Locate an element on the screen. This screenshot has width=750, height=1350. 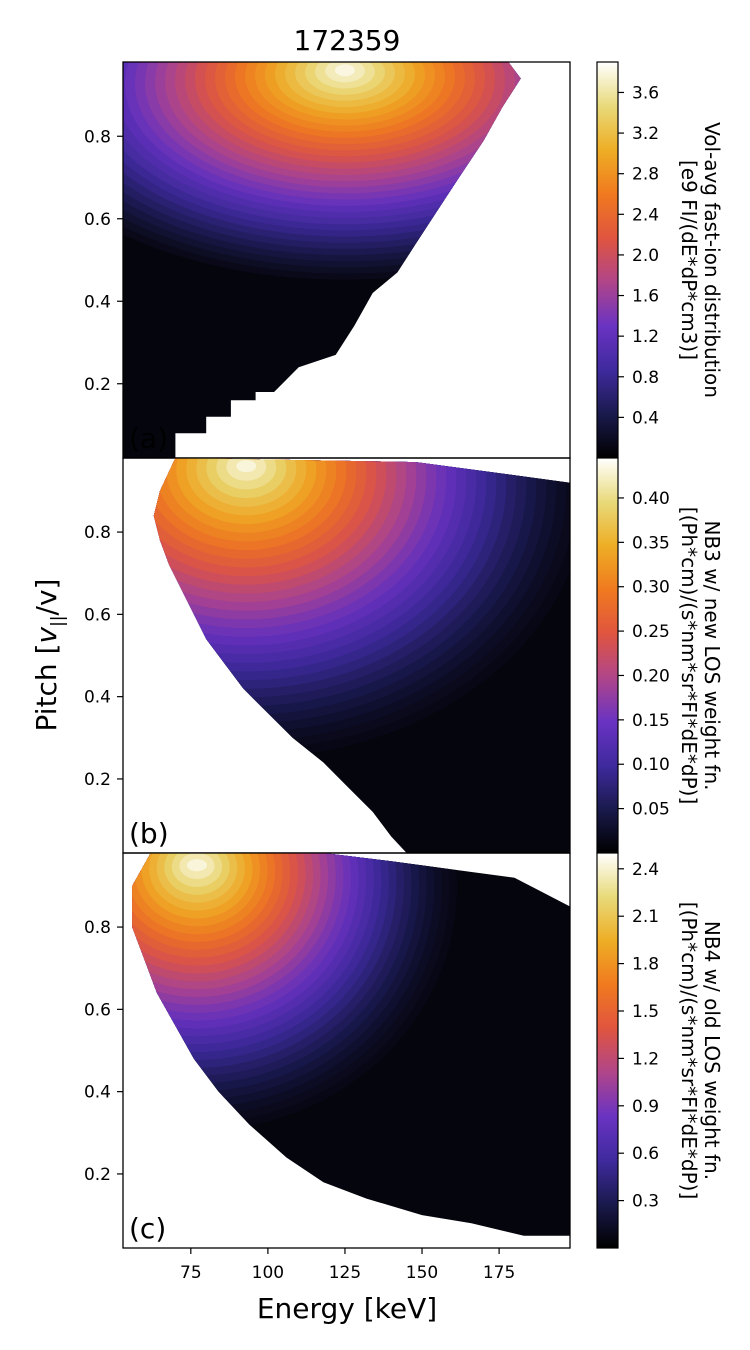
x-tick-label: 125 is located at coordinates (345, 1273).